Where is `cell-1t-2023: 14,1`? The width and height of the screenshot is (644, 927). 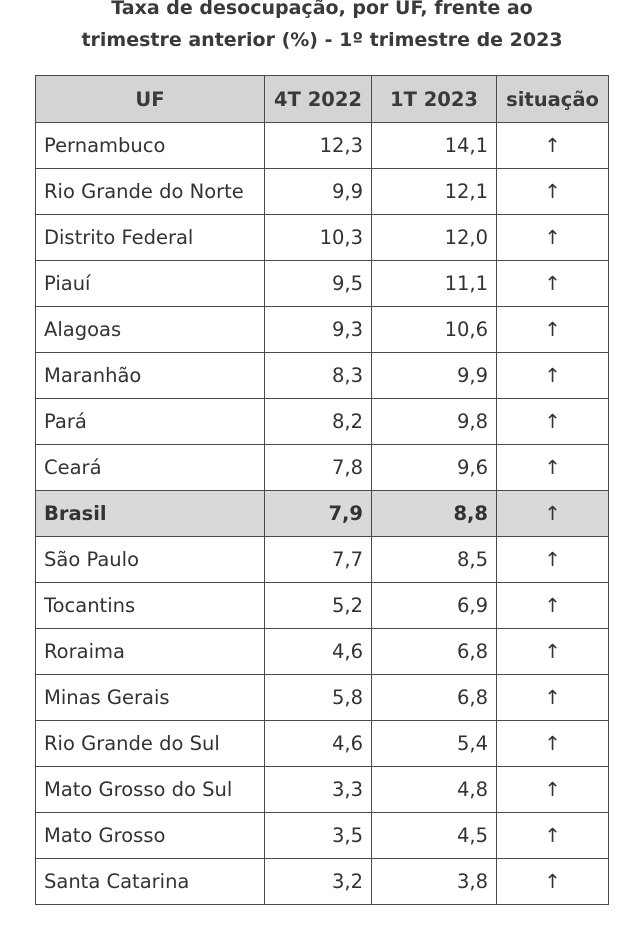
cell-1t-2023: 14,1 is located at coordinates (434, 145).